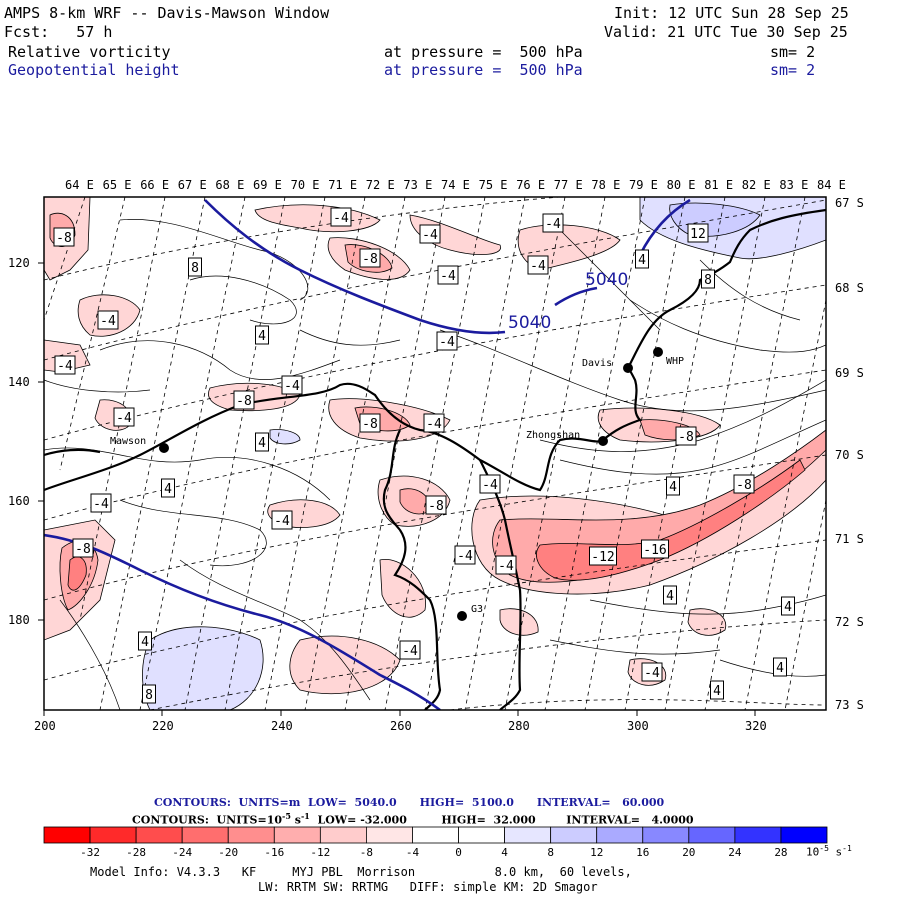 The image size is (900, 900). What do you see at coordinates (605, 185) in the screenshot?
I see `longitude-label: 78 E` at bounding box center [605, 185].